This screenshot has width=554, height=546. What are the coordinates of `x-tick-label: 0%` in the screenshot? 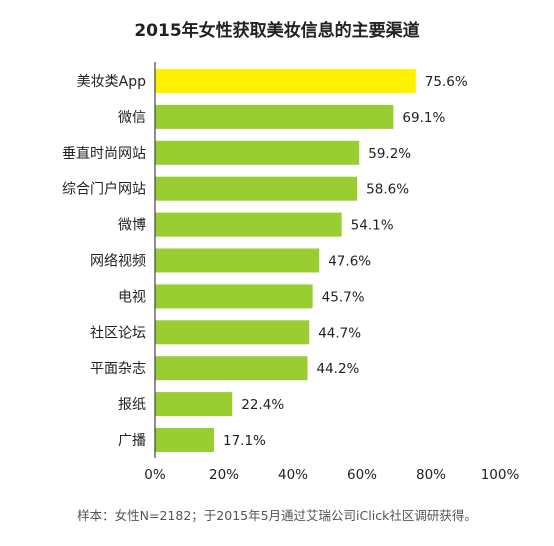 It's located at (155, 475).